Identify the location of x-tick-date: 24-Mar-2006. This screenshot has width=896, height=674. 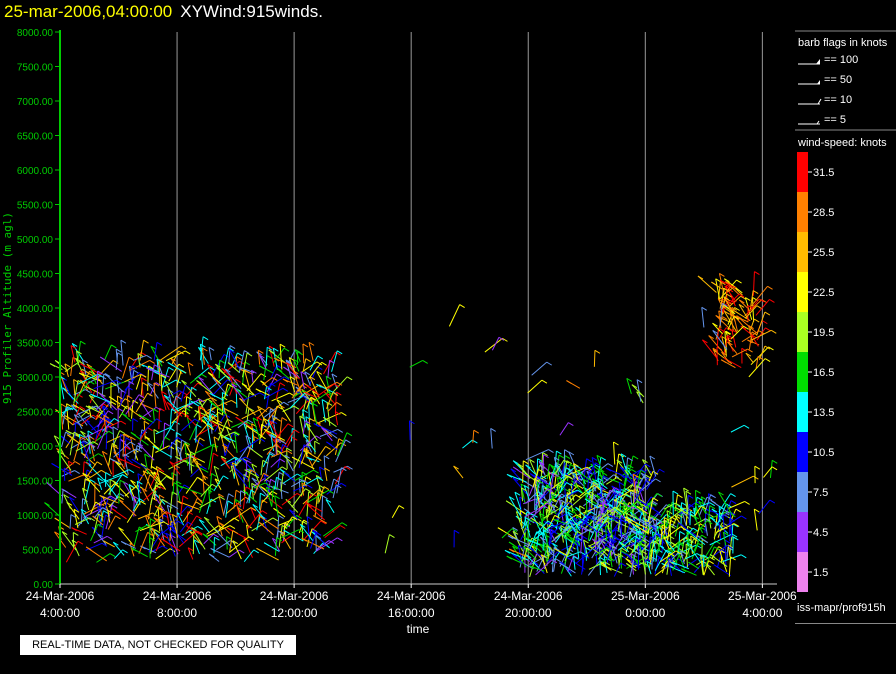
(294, 596).